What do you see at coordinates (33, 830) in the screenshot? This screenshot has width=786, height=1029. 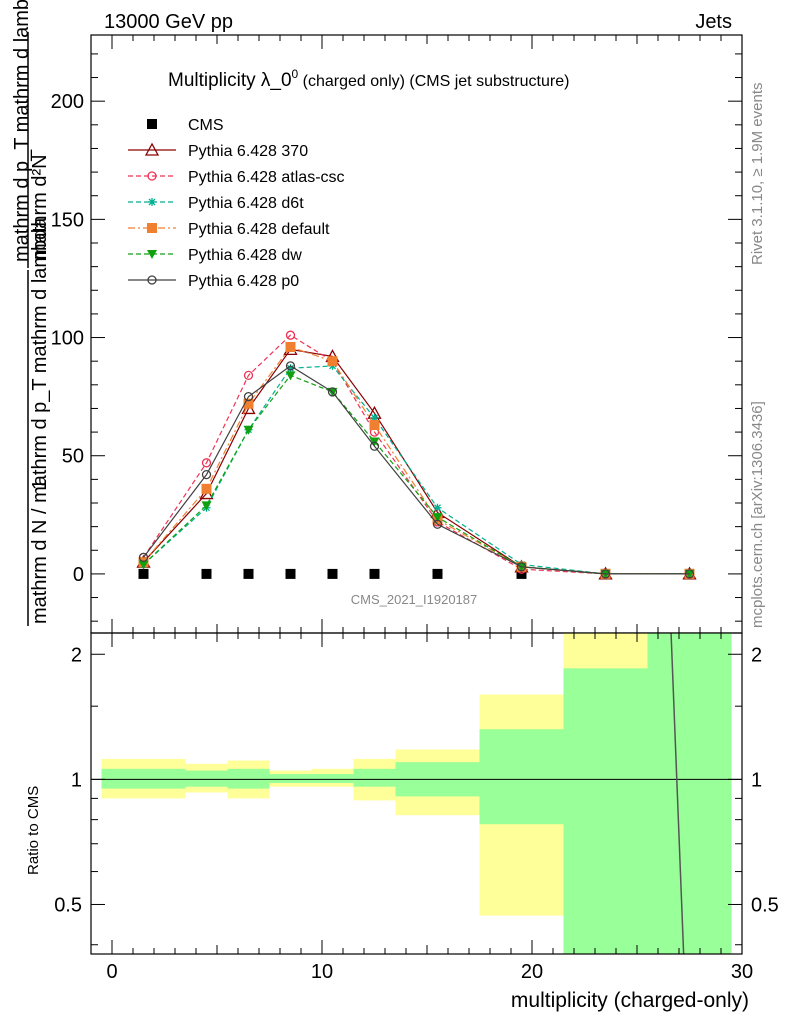 I see `ratio-y-axis-label: Ratio to CMS` at bounding box center [33, 830].